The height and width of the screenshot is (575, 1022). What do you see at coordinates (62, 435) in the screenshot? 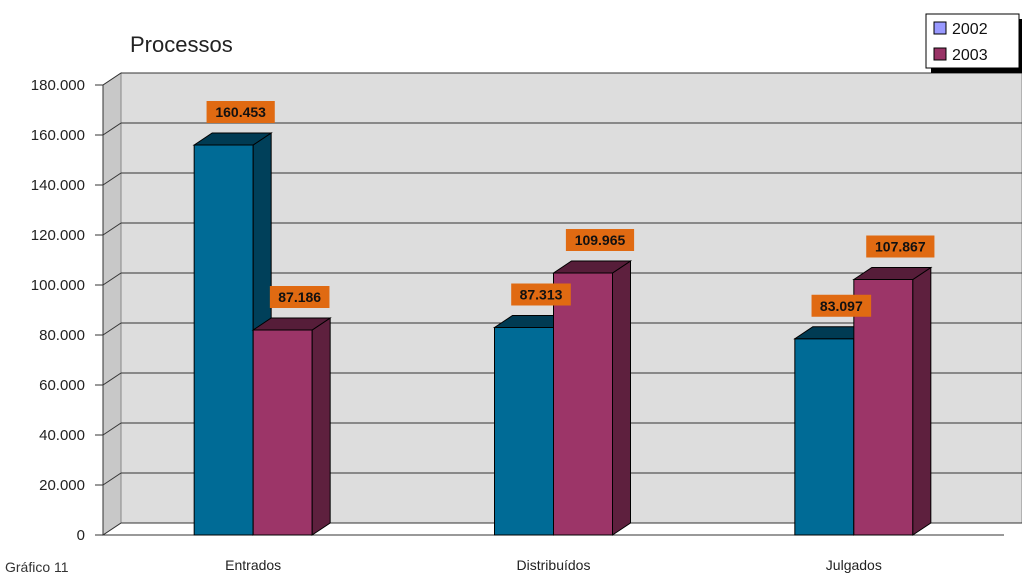
I see `y-tick-label: 40.000` at bounding box center [62, 435].